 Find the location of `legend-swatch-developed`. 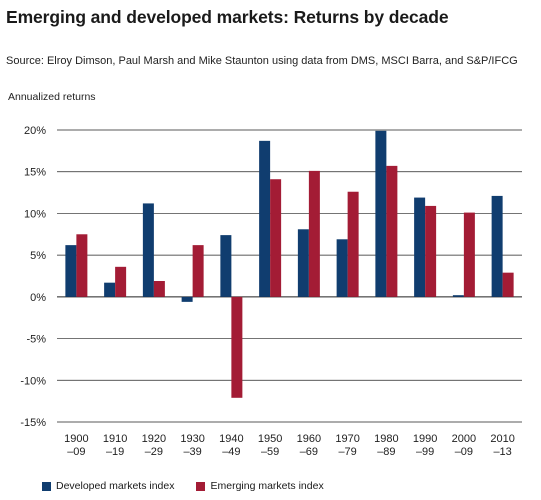

legend-swatch-developed is located at coordinates (46, 486).